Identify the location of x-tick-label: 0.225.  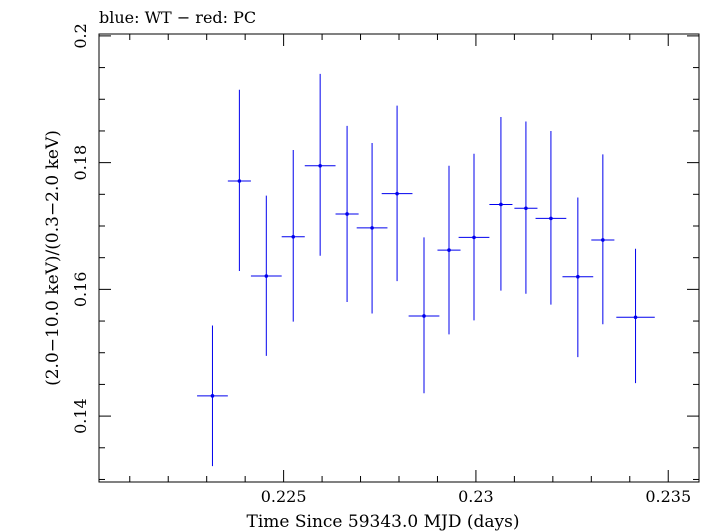
(284, 496).